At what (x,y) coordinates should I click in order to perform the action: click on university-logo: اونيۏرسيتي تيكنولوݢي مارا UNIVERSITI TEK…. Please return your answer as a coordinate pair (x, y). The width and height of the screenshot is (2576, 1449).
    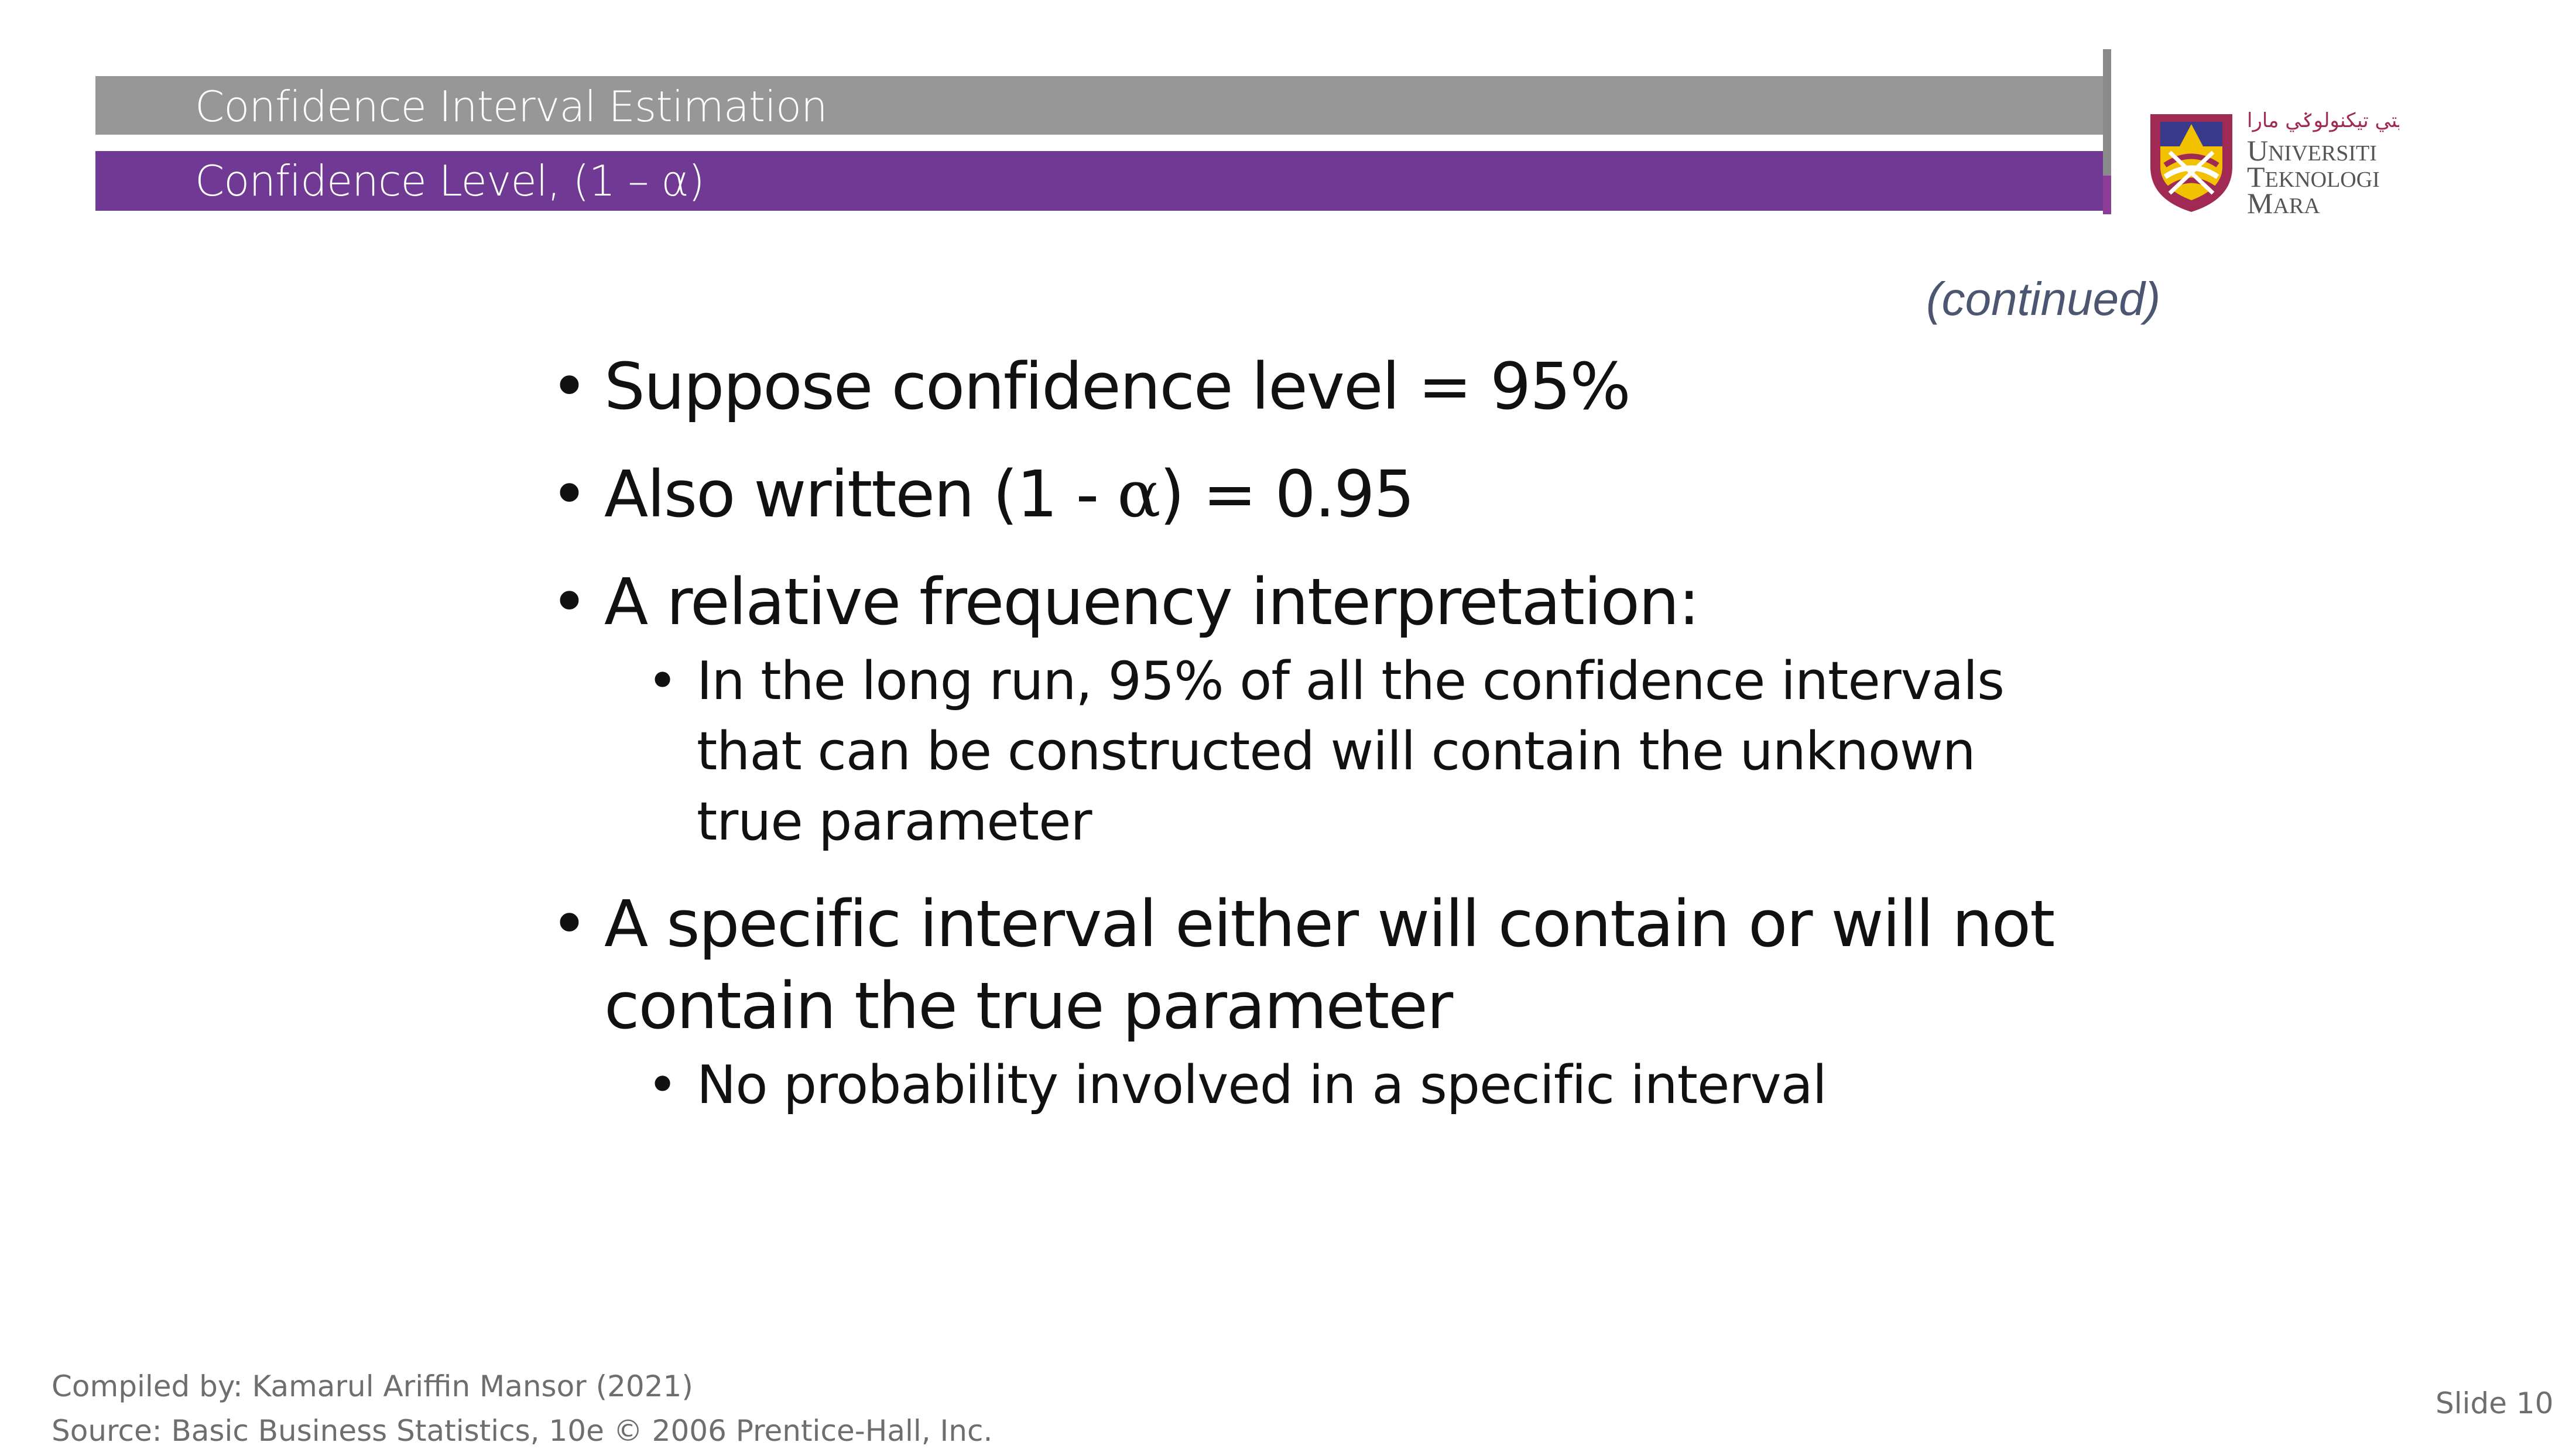
    Looking at the image, I should click on (2276, 162).